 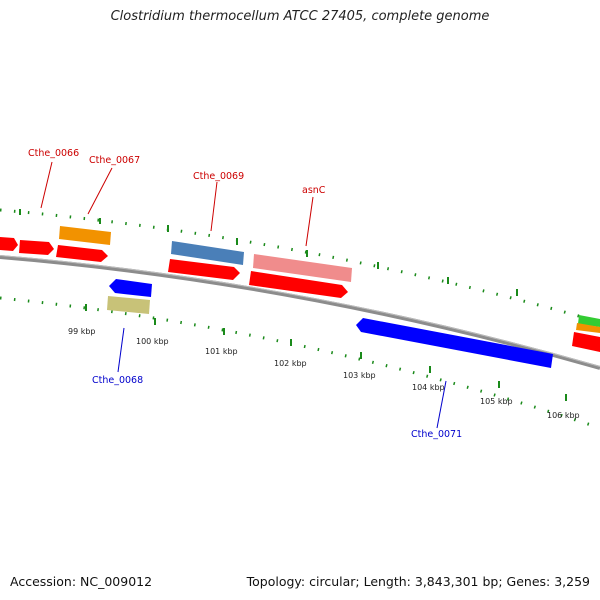 What do you see at coordinates (268, 252) in the screenshot?
I see `upper-major-ticks` at bounding box center [268, 252].